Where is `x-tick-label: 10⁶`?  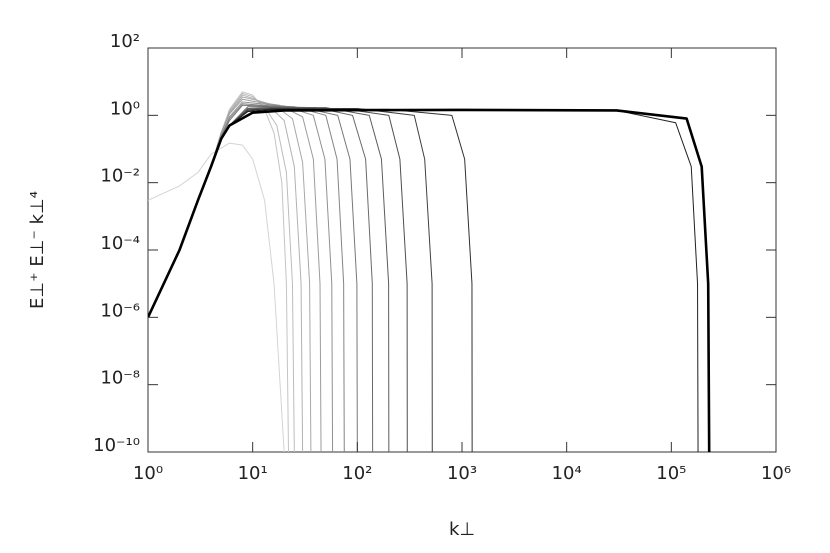
x-tick-label: 10⁶ is located at coordinates (776, 473).